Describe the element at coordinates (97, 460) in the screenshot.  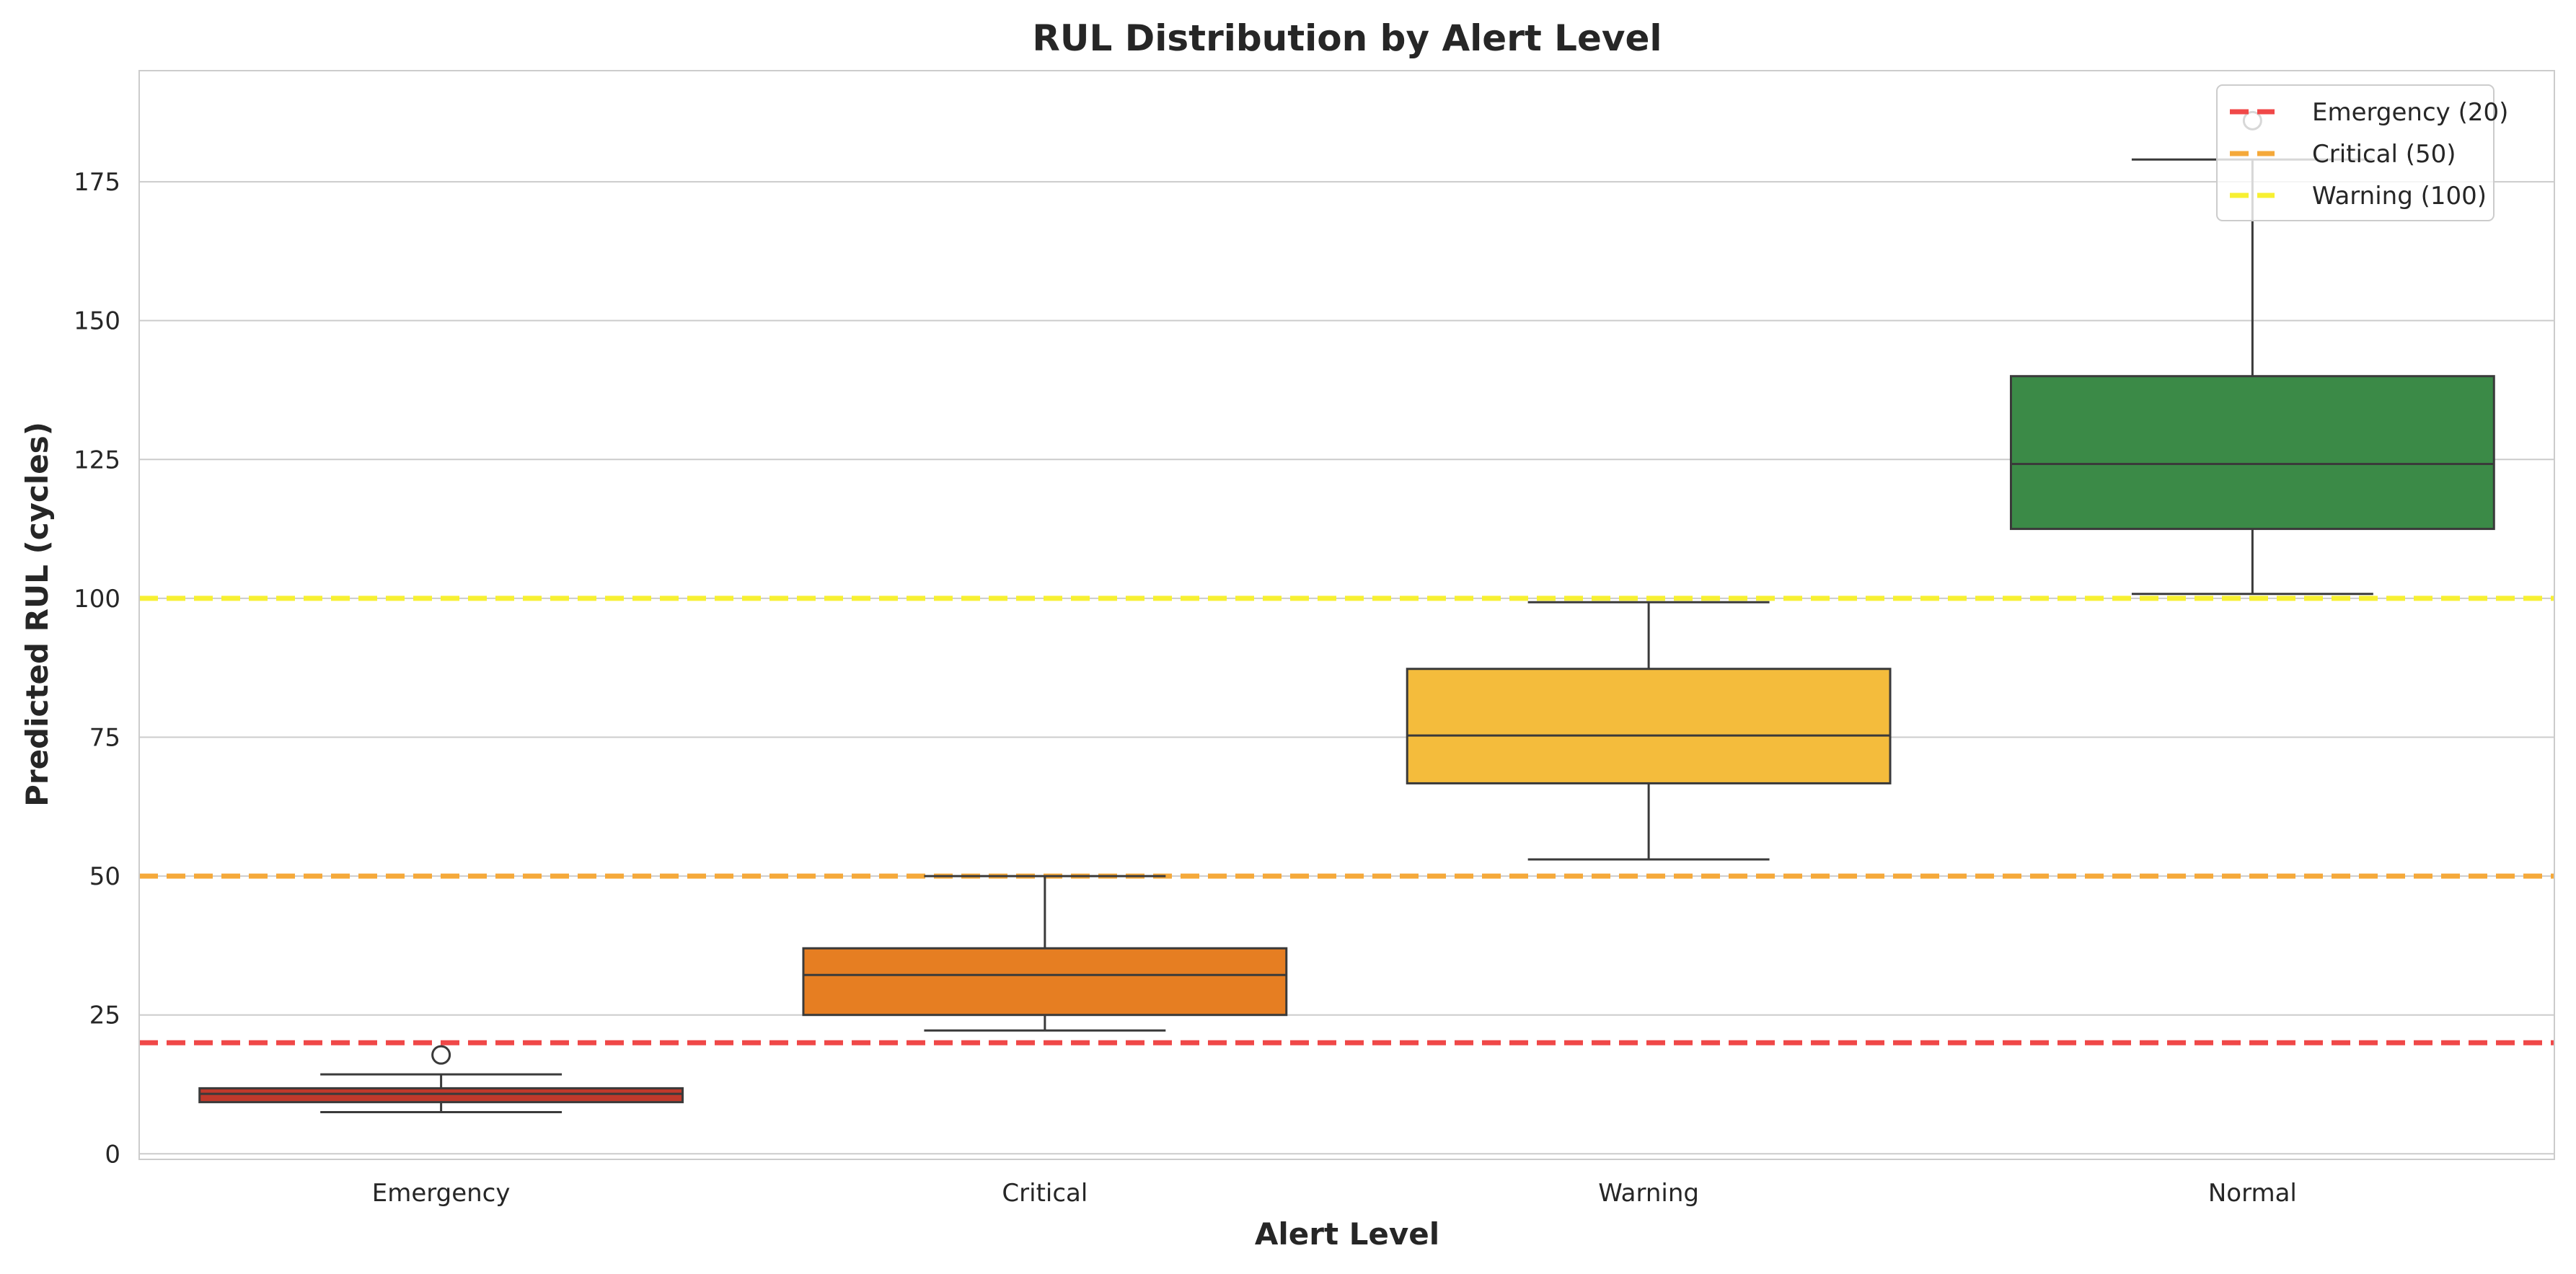
I see `y-tick-label: 125` at that location.